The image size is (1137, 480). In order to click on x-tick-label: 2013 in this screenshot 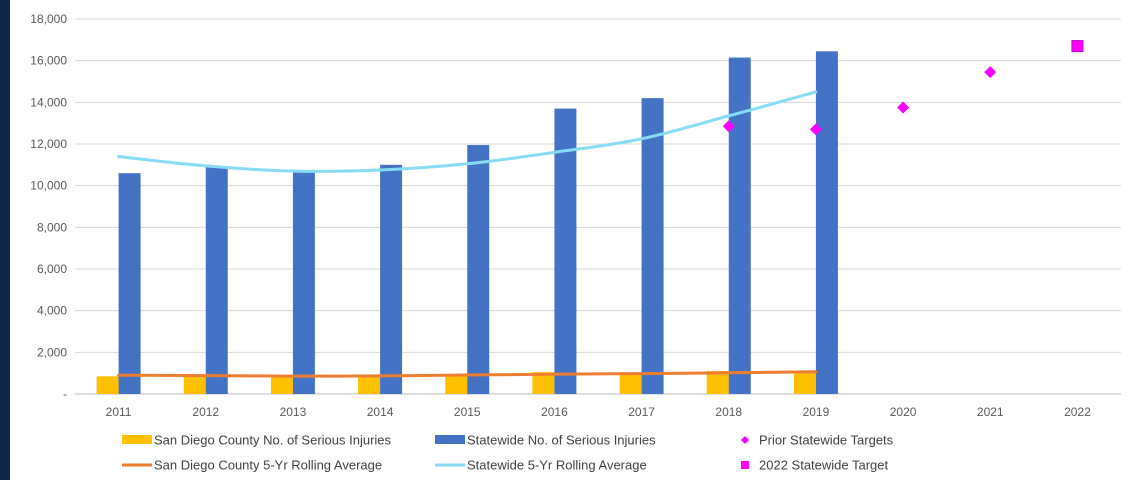, I will do `click(293, 412)`.